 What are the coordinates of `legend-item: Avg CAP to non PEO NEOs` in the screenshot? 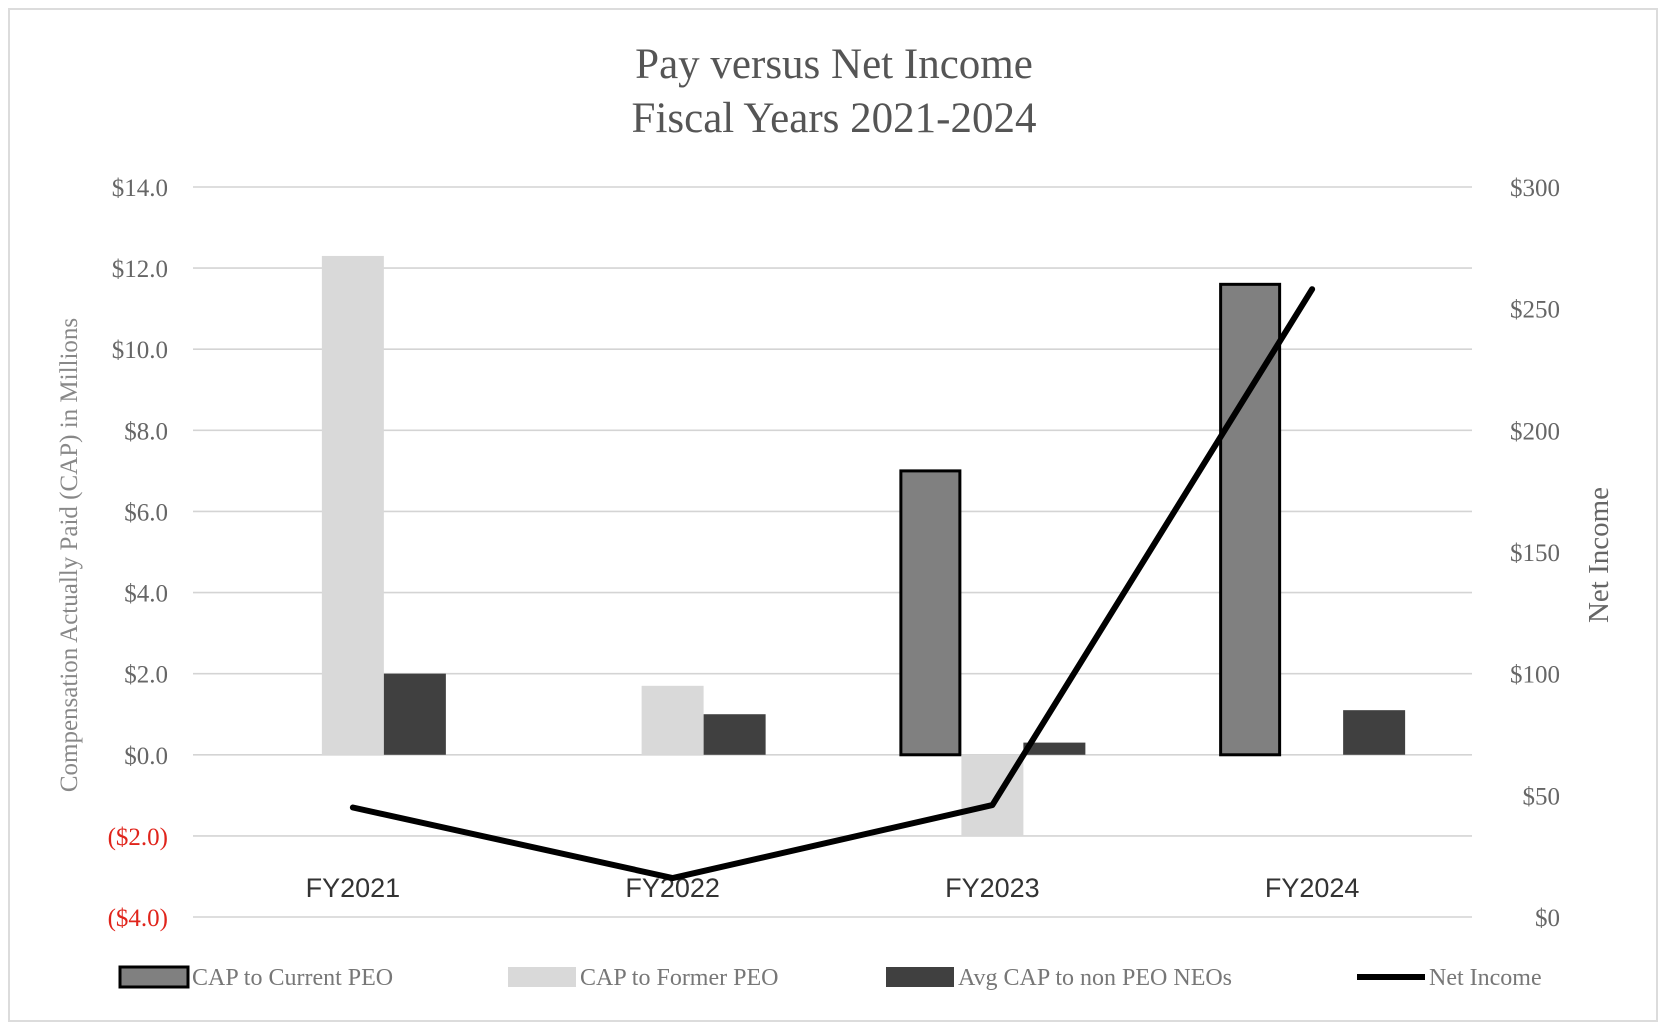 It's located at (1059, 978).